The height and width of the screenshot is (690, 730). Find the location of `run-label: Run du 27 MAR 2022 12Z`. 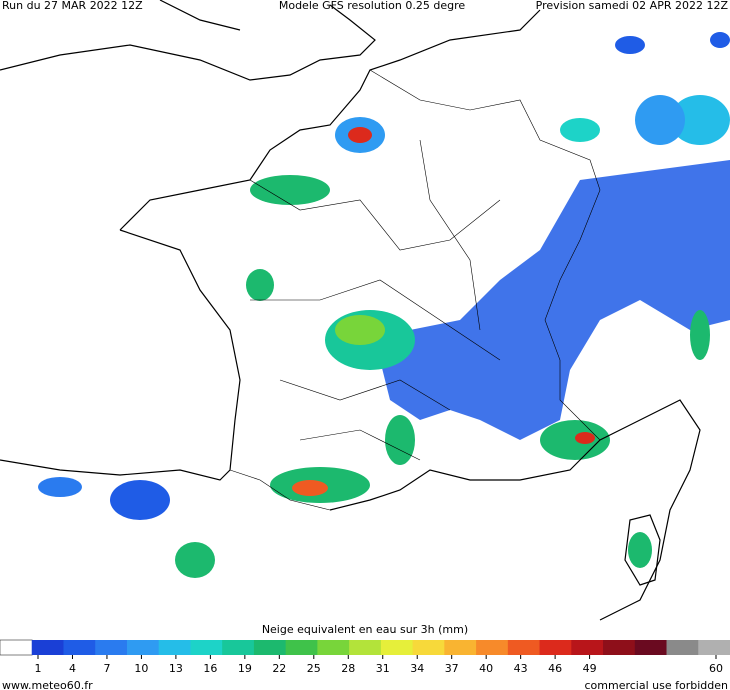

run-label: Run du 27 MAR 2022 12Z is located at coordinates (72, 6).